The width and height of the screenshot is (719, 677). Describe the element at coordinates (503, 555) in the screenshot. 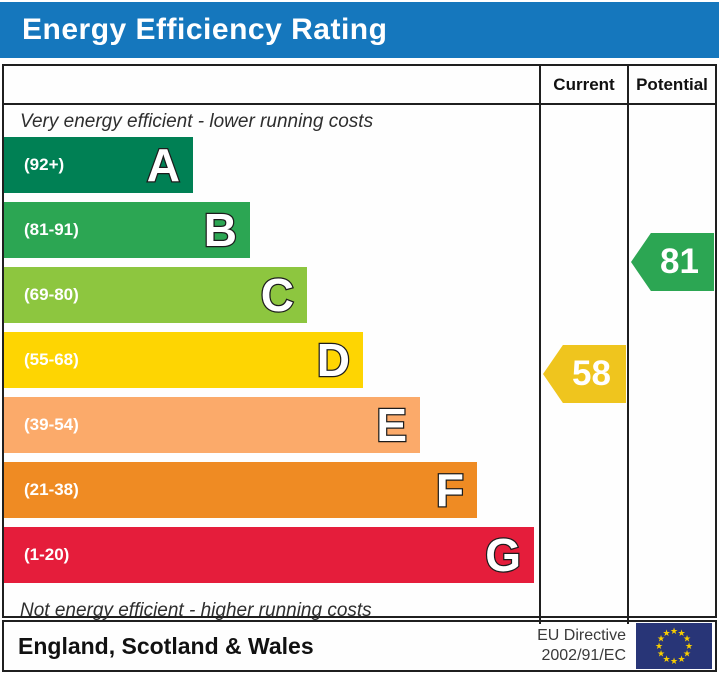

I see `band-letter: G` at that location.